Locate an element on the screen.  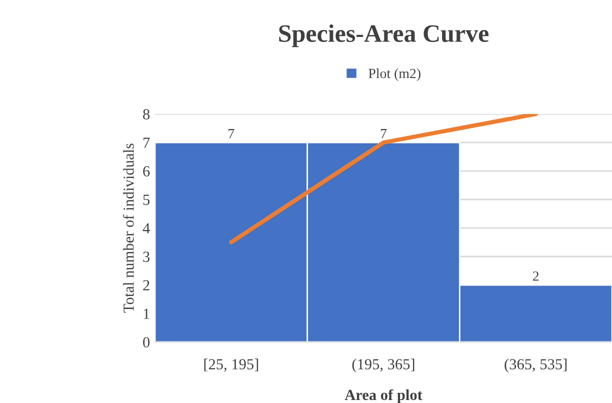
y-tick-label: 3 is located at coordinates (146, 257).